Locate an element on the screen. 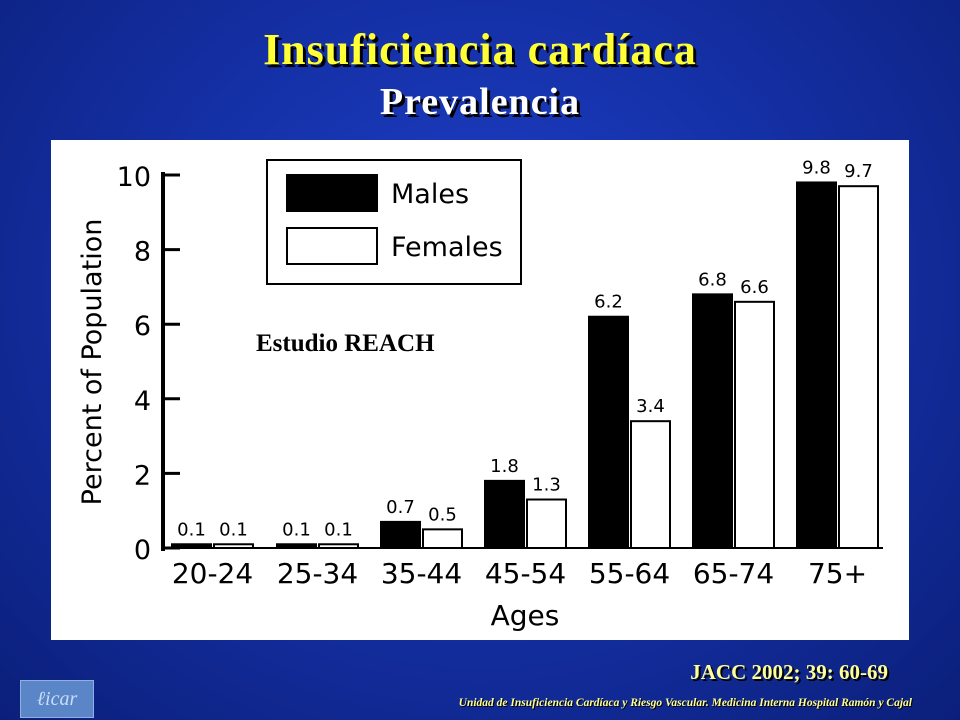 This screenshot has width=960, height=720. slide-subtitle: Prevalencia is located at coordinates (480, 102).